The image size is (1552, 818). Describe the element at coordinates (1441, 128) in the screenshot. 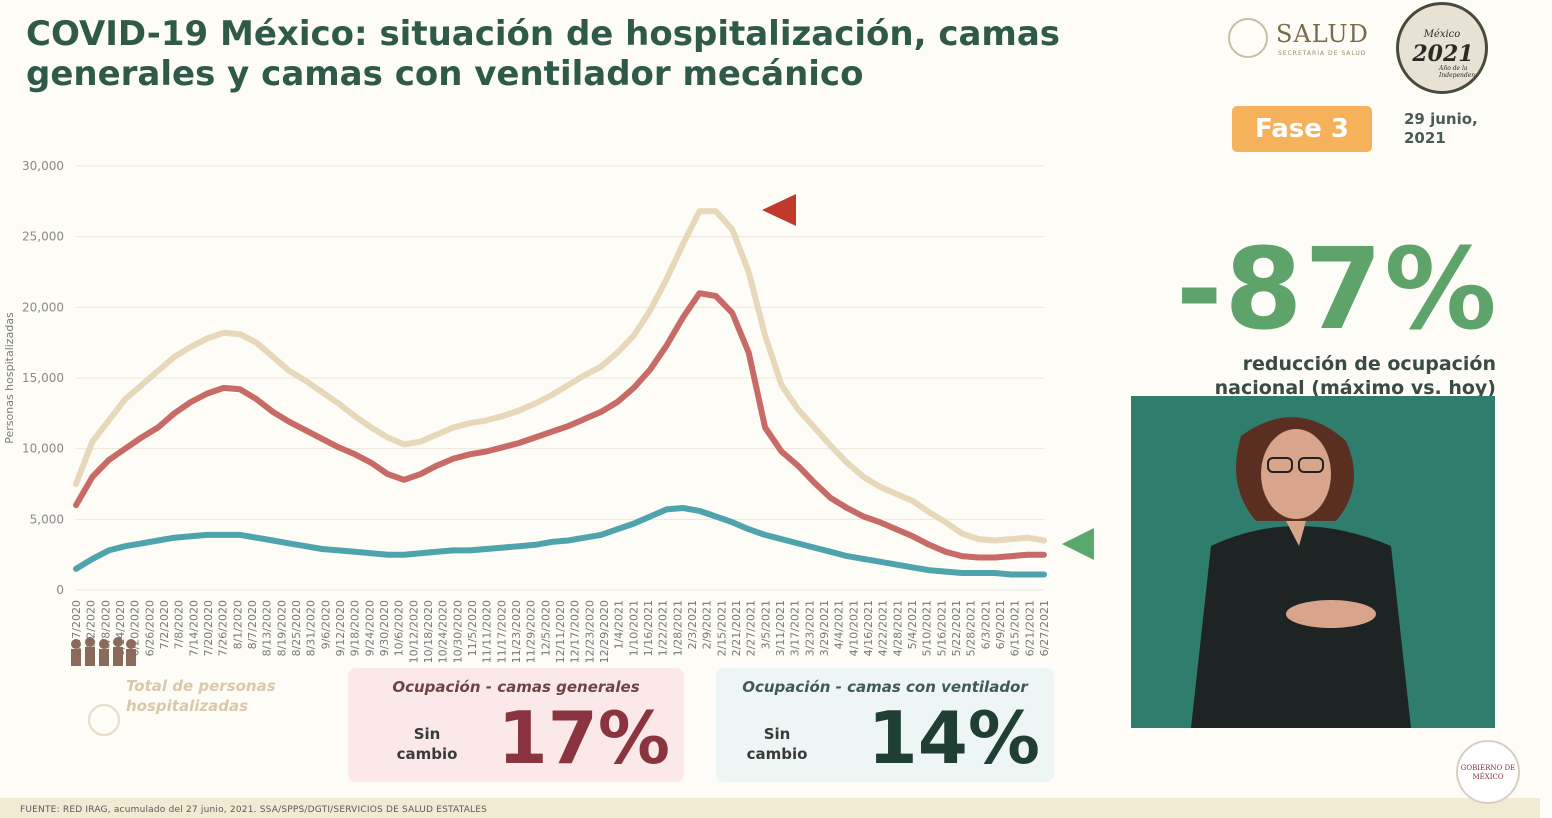

I see `report-date: 29 junio, 2021` at that location.